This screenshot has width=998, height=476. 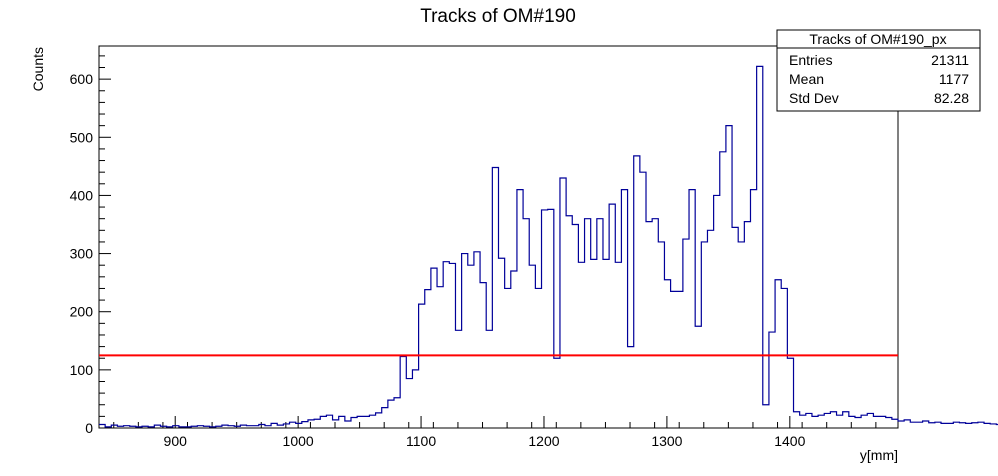 What do you see at coordinates (298, 441) in the screenshot?
I see `x-tick-label: 1000` at bounding box center [298, 441].